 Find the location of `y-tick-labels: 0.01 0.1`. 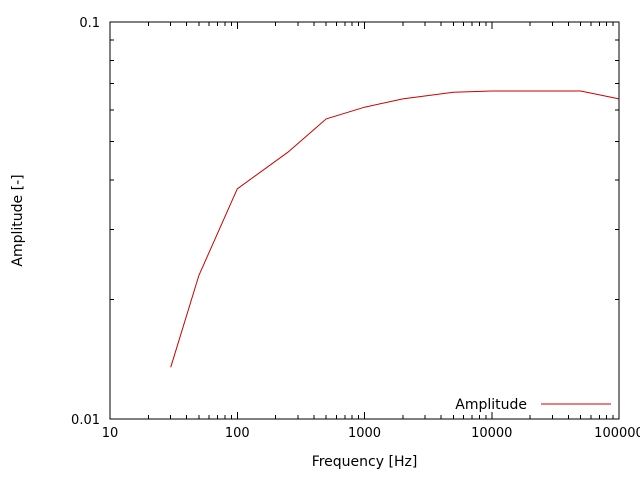

y-tick-labels: 0.01 0.1 is located at coordinates (85, 222).